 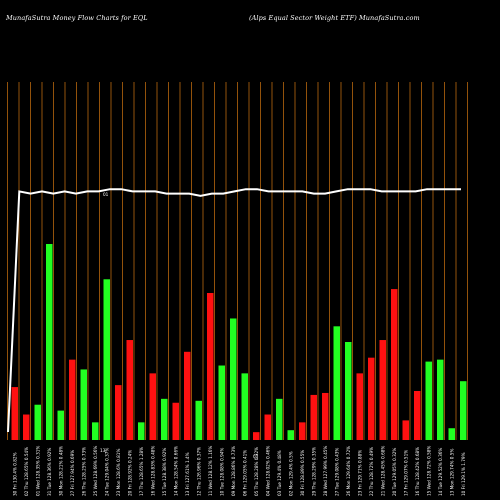 What do you see at coordinates (95, 471) in the screenshot?
I see `x-tick-label: 25 Wed 128.69% 0.56%` at bounding box center [95, 471].